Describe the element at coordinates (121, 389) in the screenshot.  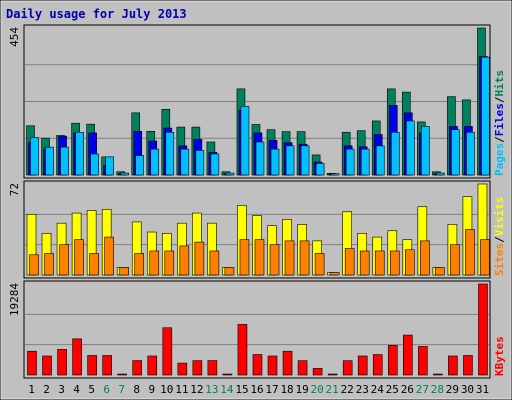
I see `day-label-7: 7` at that location.